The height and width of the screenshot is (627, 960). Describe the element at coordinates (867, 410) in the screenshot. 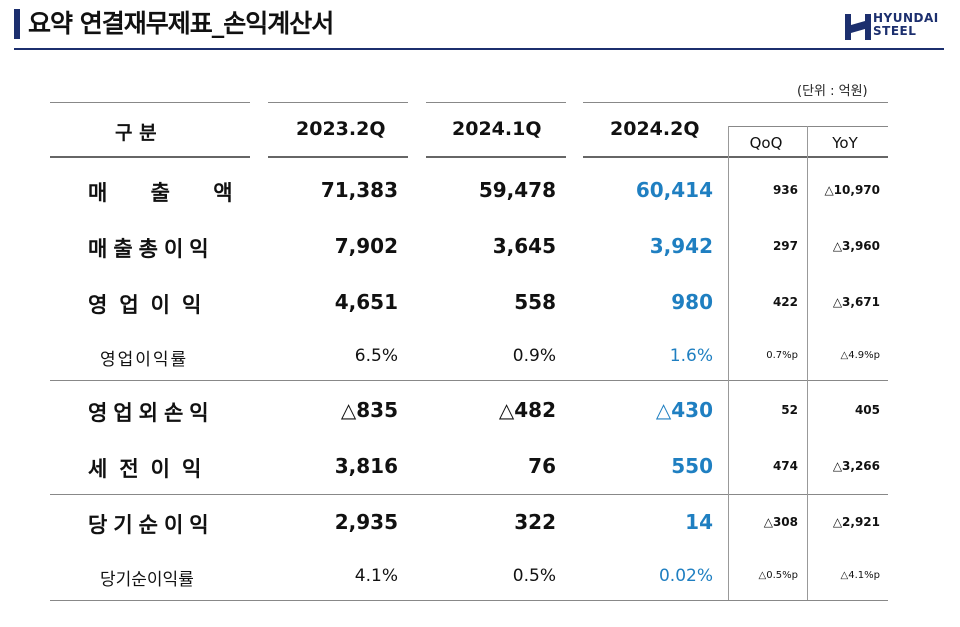

I see `cell-non-operating-yoy: 405` at that location.